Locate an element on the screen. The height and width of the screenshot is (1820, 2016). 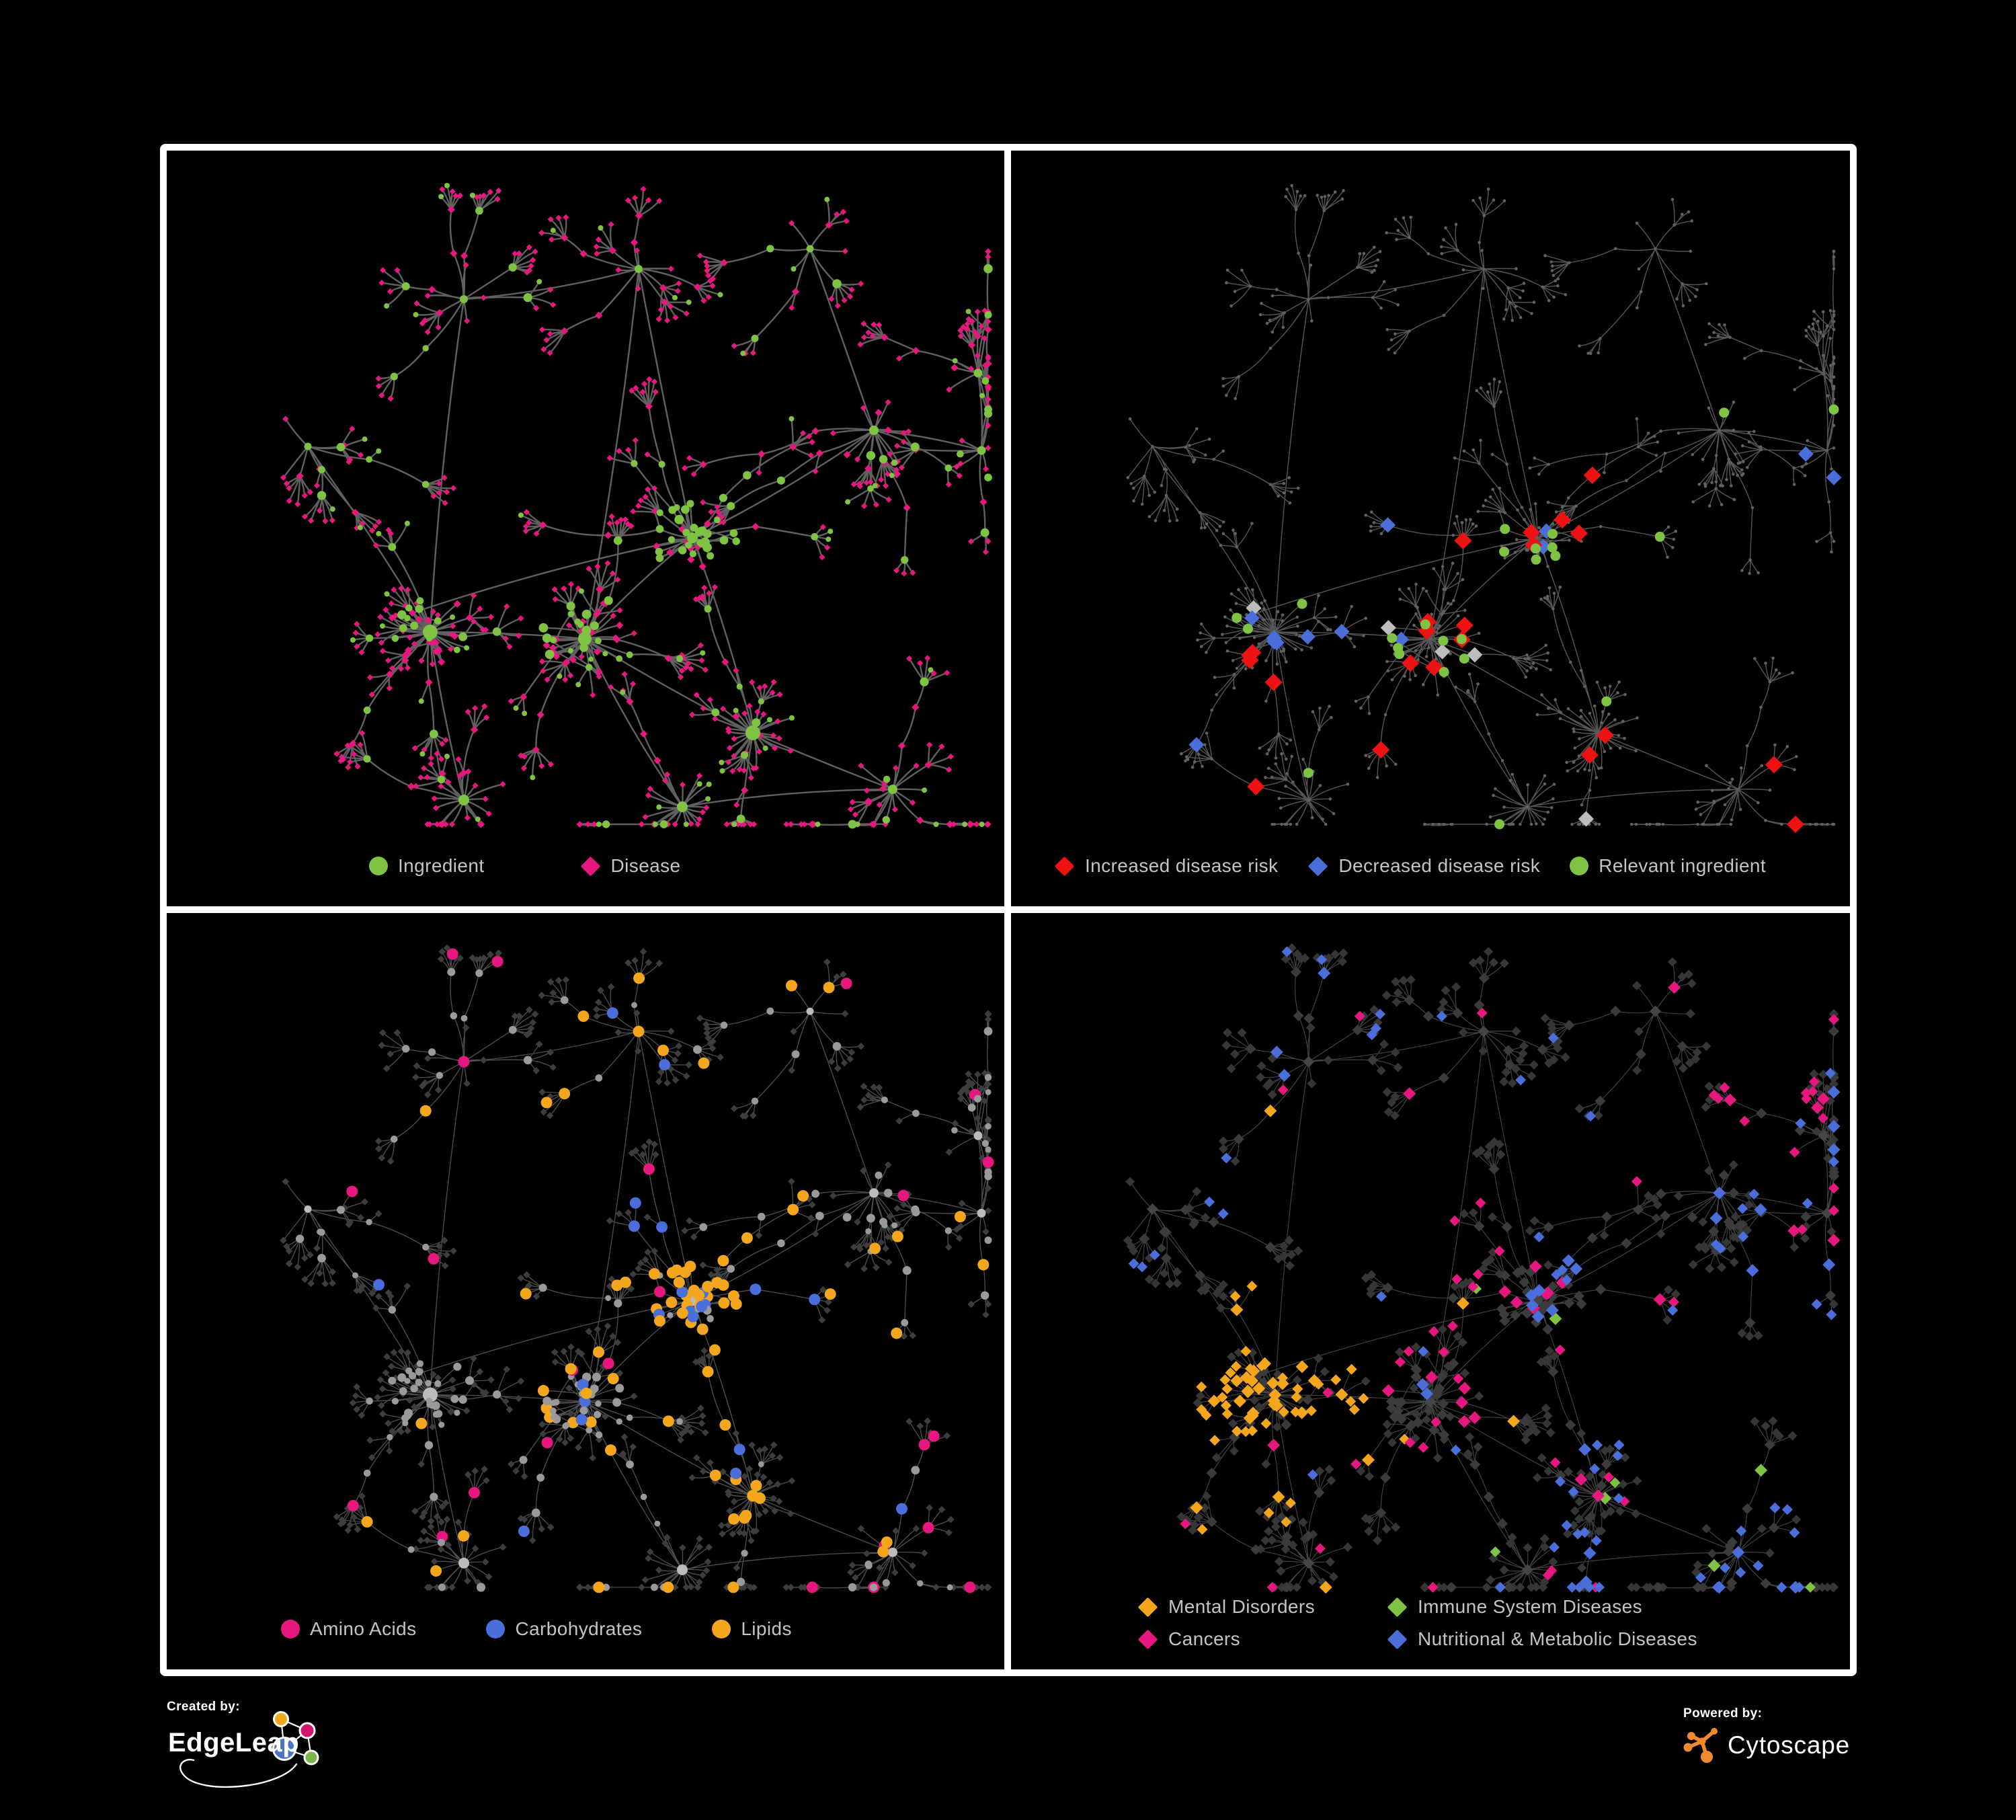
legend-item-decreased-disease-risk: Decreased disease risk is located at coordinates (1423, 866).